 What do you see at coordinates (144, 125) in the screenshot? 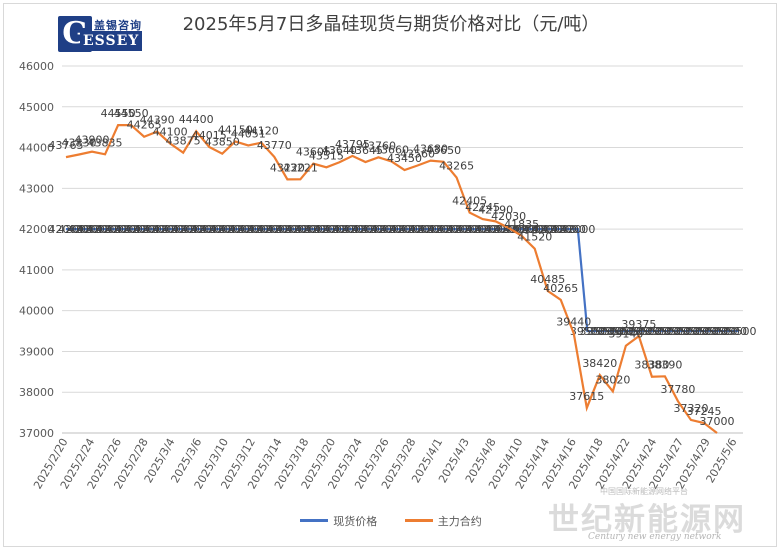
I see `data-label-futures: 44265` at bounding box center [144, 125].